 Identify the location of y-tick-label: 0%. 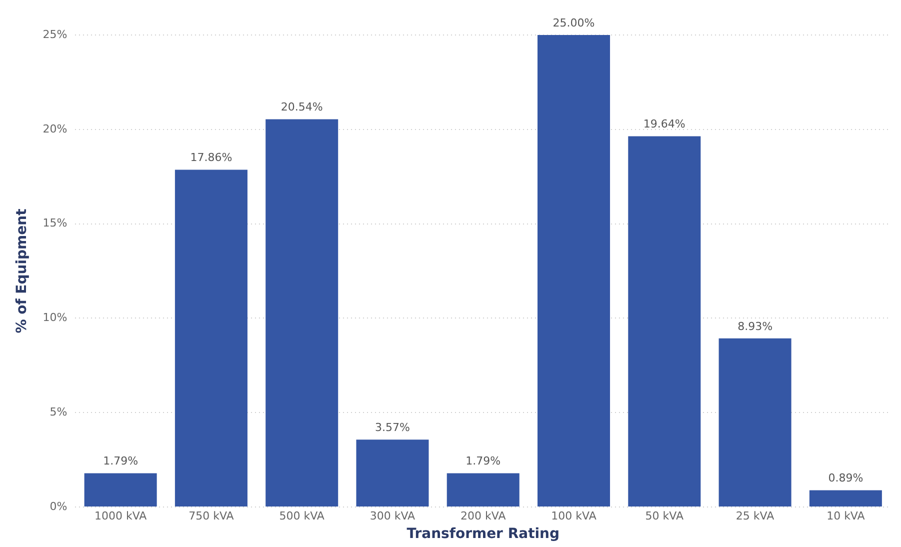
(59, 506).